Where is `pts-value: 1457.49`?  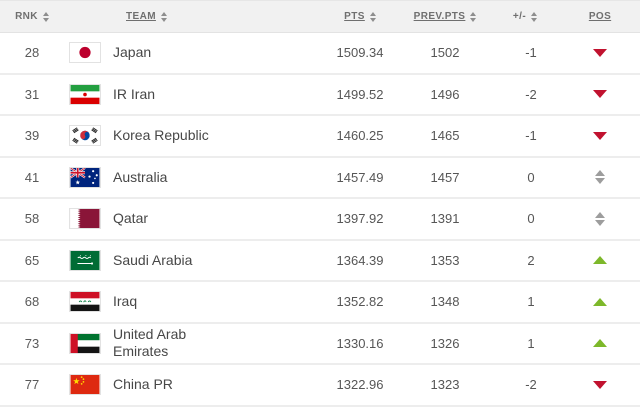
pts-value: 1457.49 is located at coordinates (360, 177).